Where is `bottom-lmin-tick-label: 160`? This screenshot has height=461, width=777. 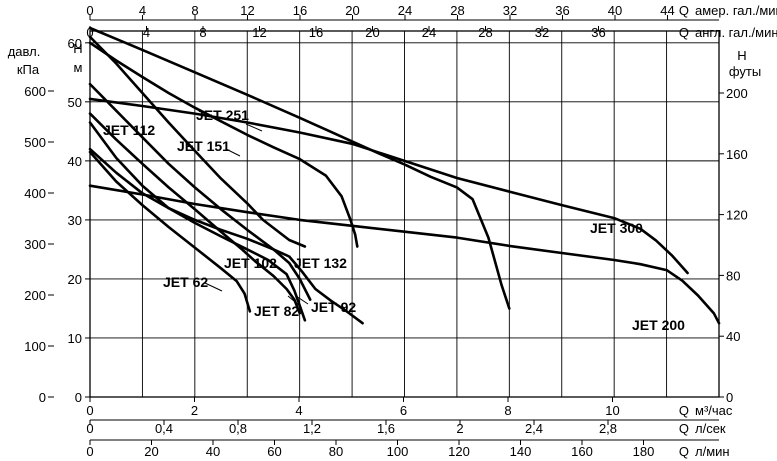 bottom-lmin-tick-label: 160 is located at coordinates (582, 451).